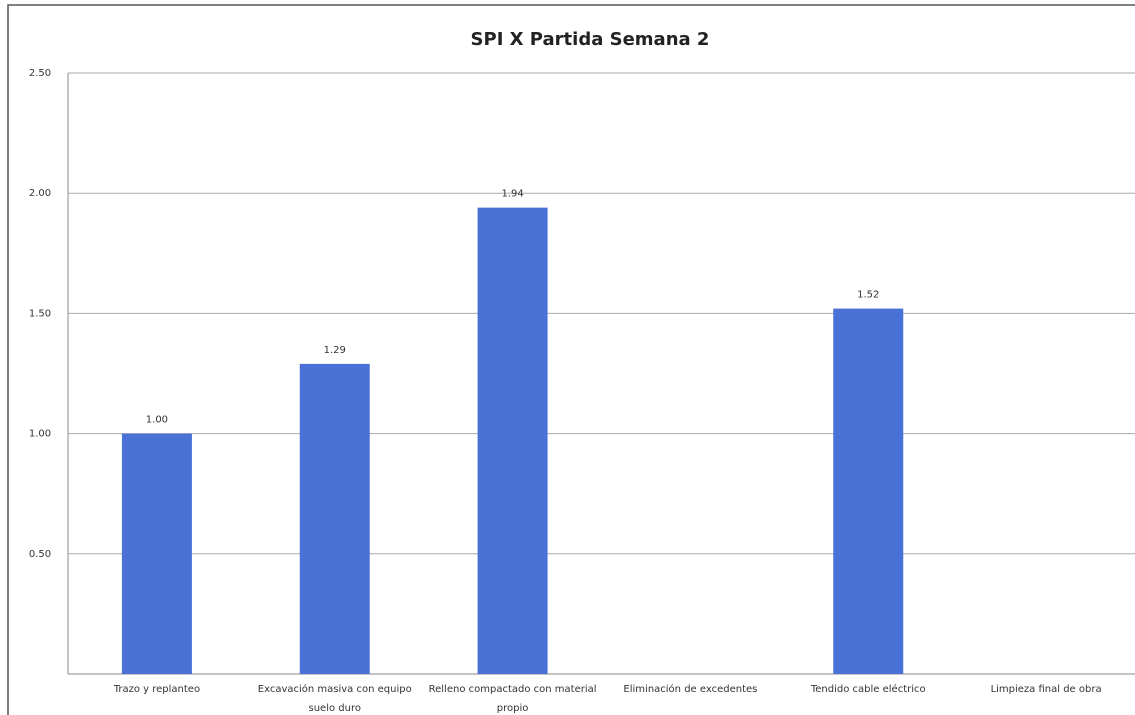 Image resolution: width=1135 pixels, height=715 pixels. Describe the element at coordinates (512, 194) in the screenshot. I see `data-label: 1.94` at that location.